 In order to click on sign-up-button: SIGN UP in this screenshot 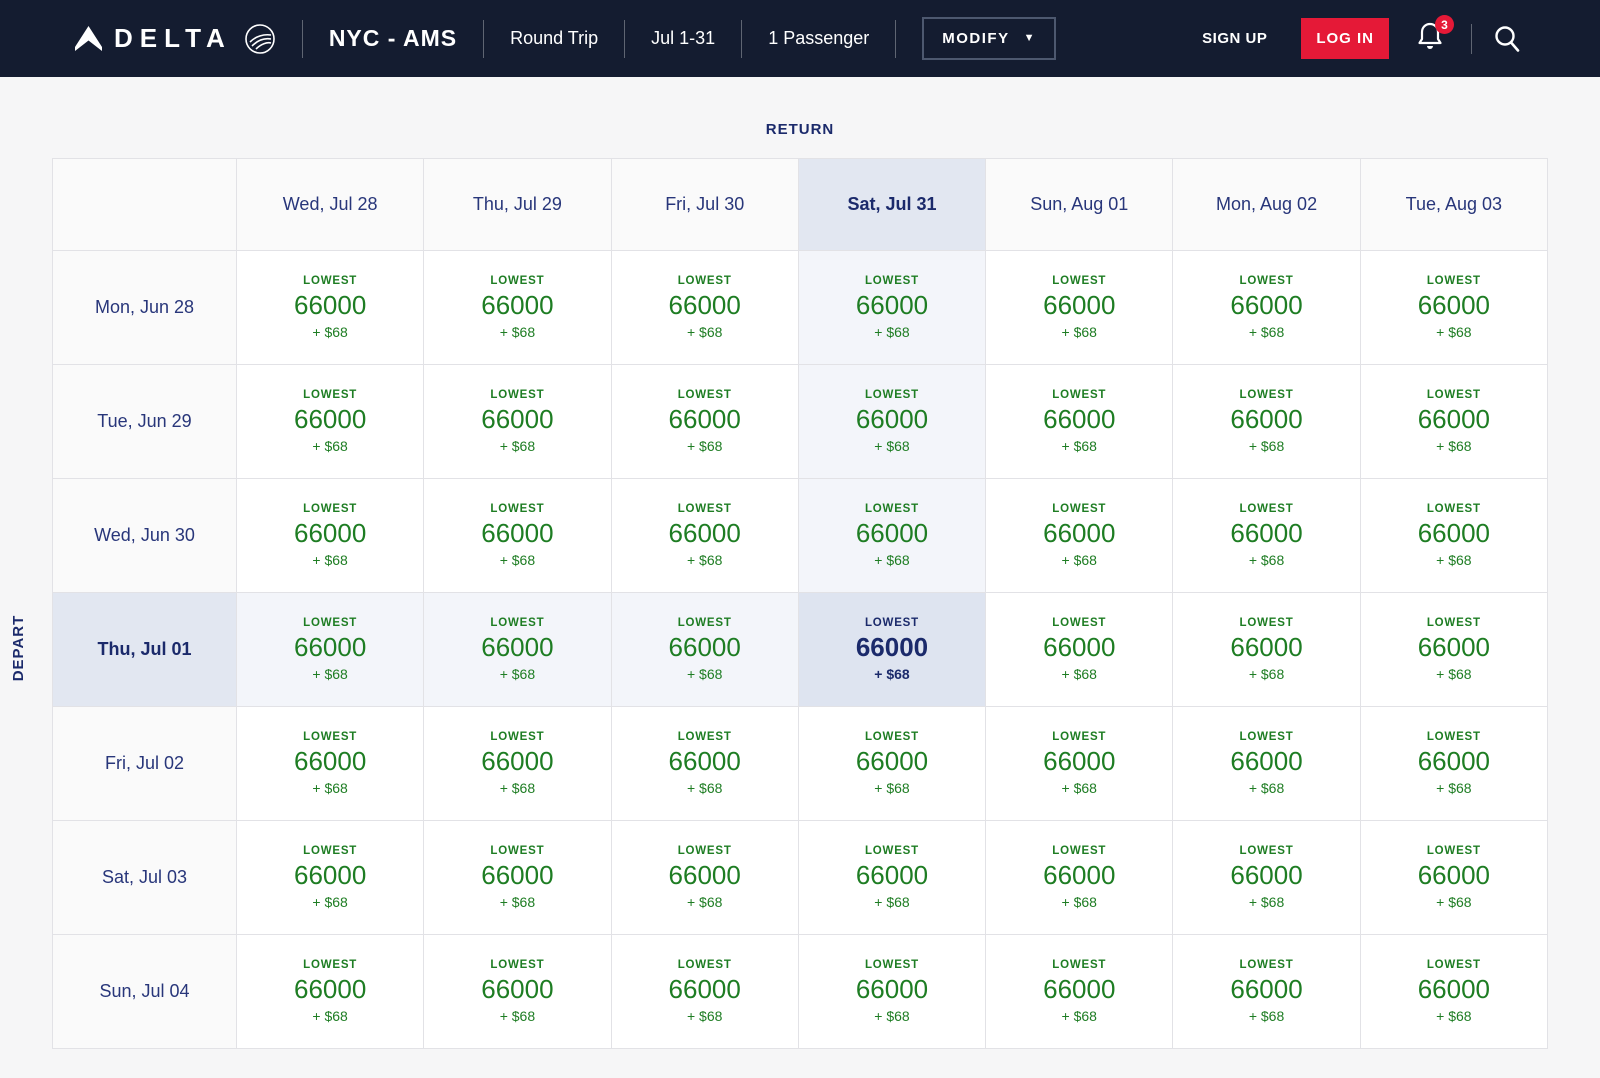, I will do `click(1235, 38)`.